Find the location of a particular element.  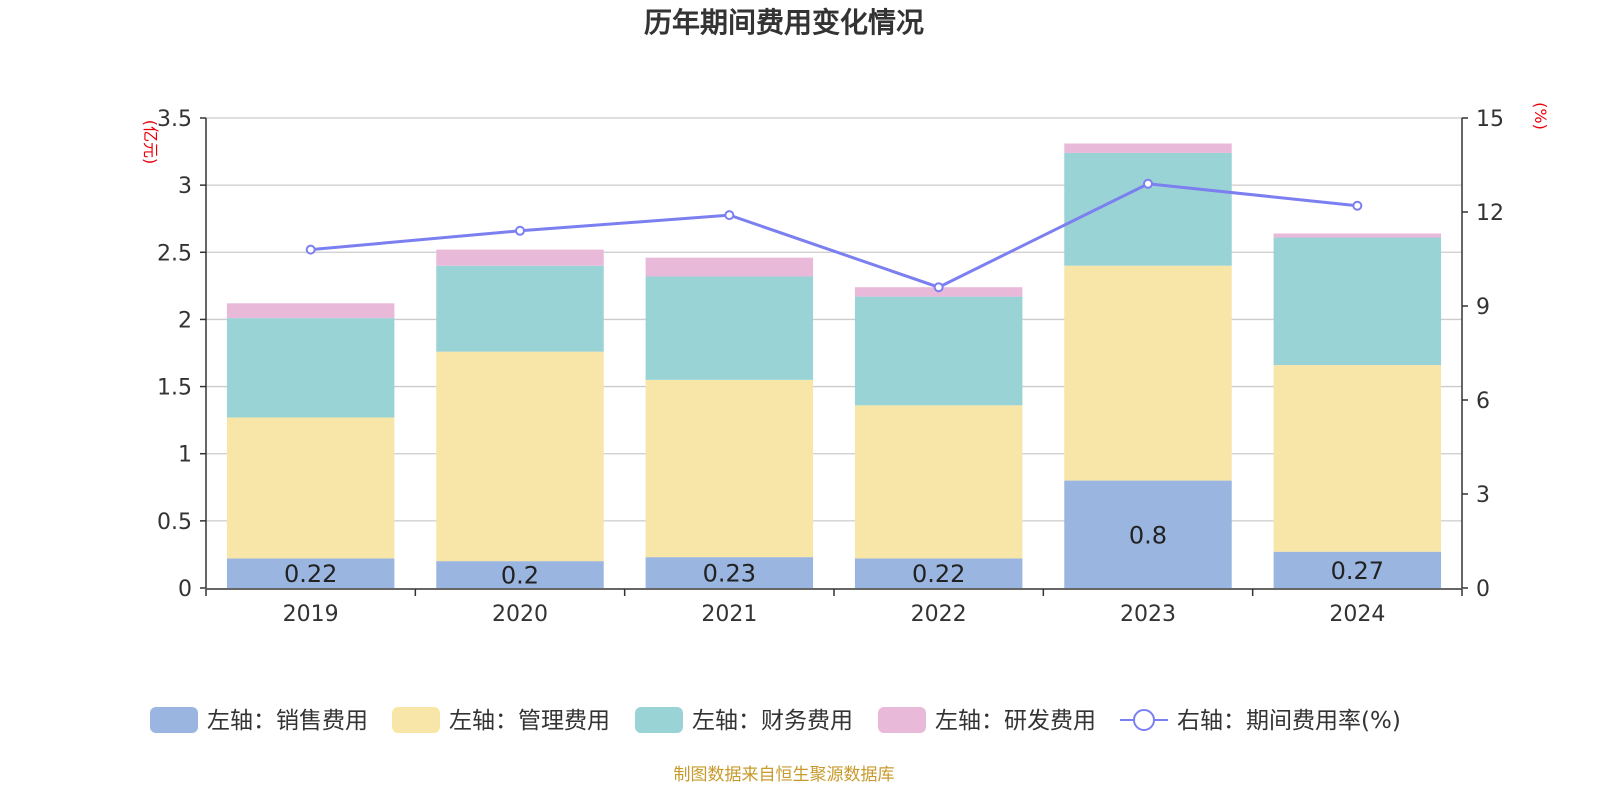

legend-item-2: 左轴：管理费用 is located at coordinates (501, 720).